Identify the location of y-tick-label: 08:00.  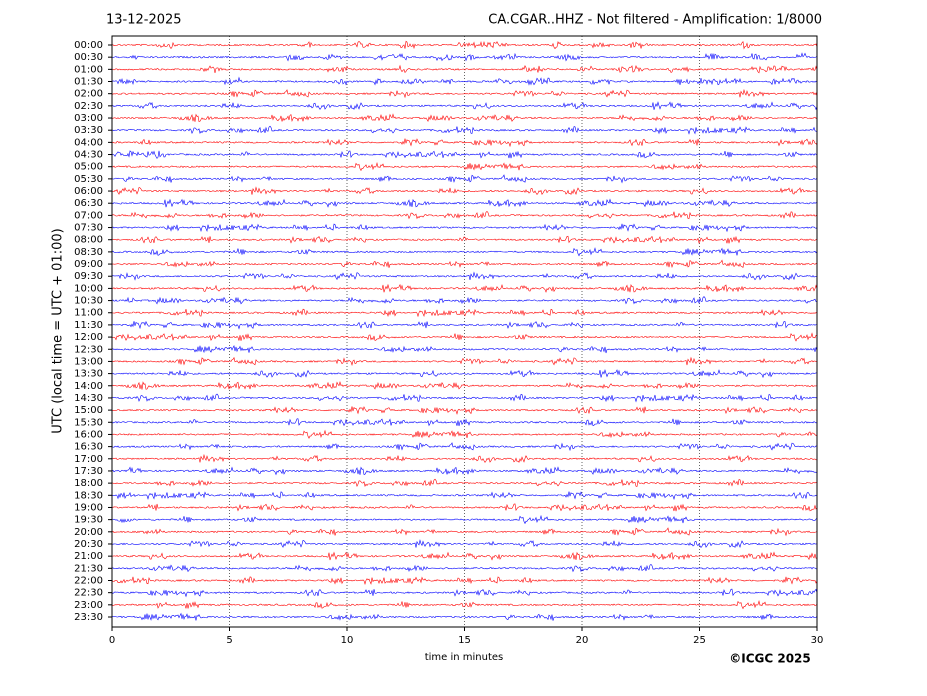
(88, 240).